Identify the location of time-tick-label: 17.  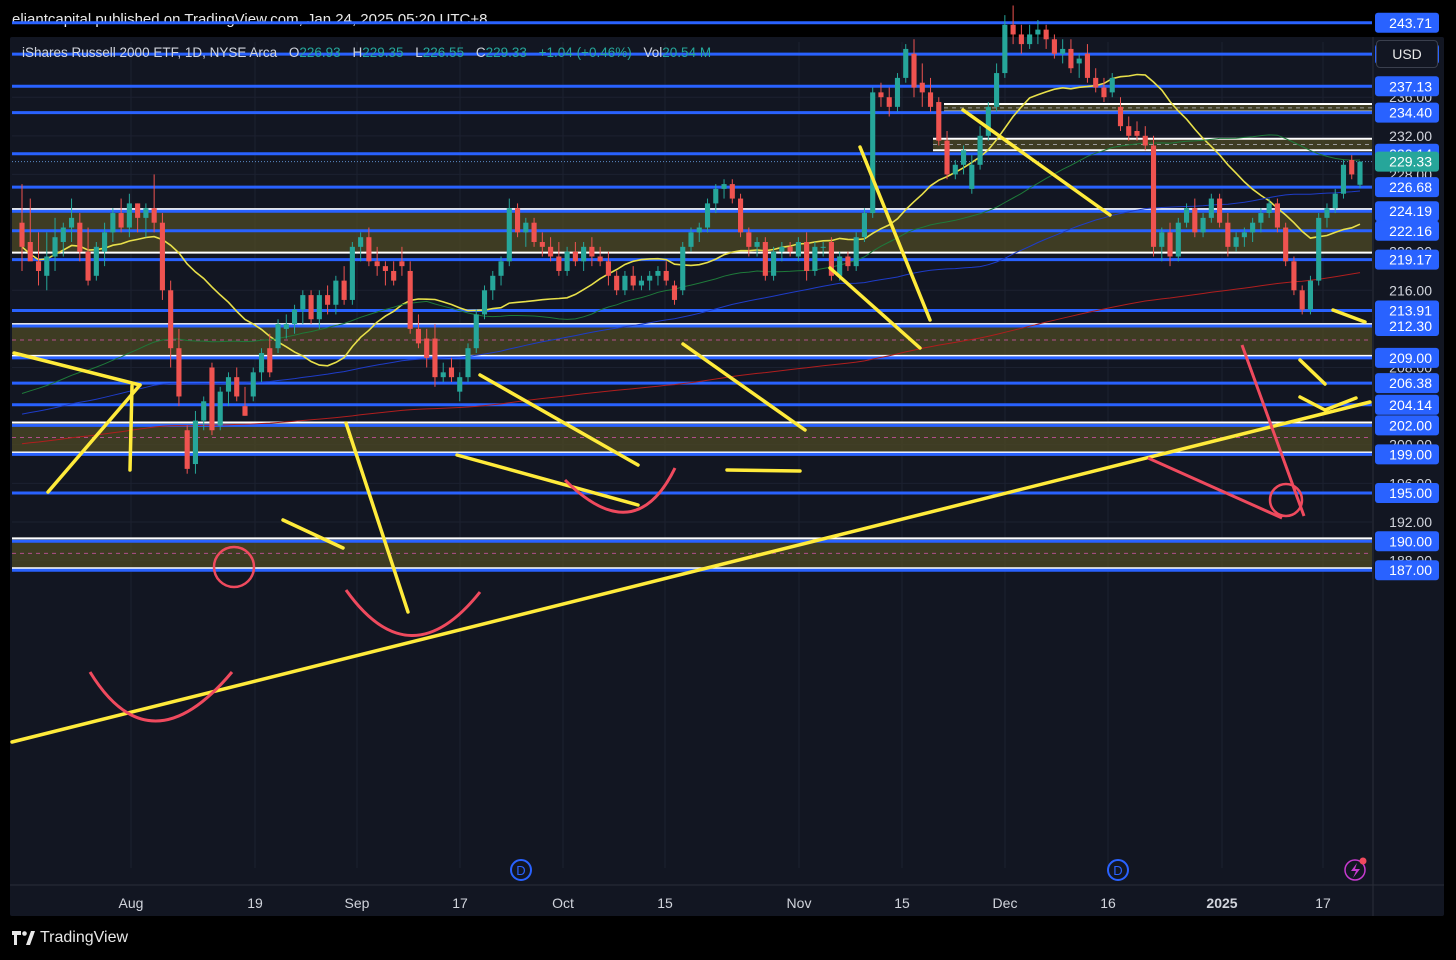
(1323, 903).